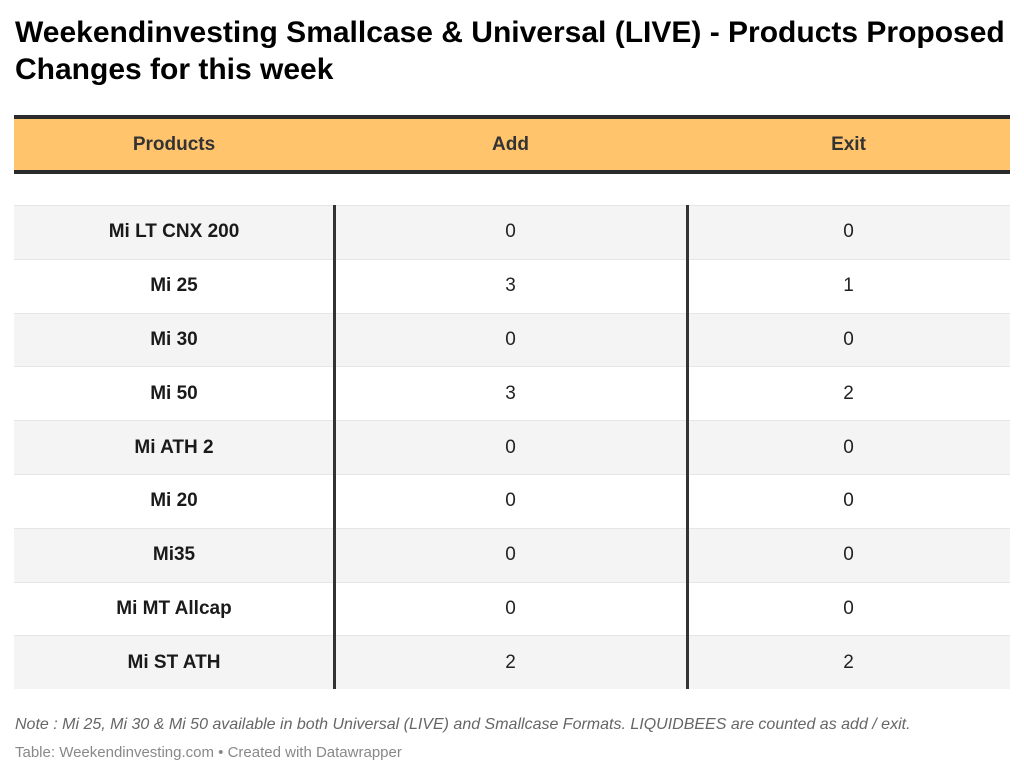 Image resolution: width=1024 pixels, height=779 pixels. I want to click on table-header: Products Add Exit, so click(512, 144).